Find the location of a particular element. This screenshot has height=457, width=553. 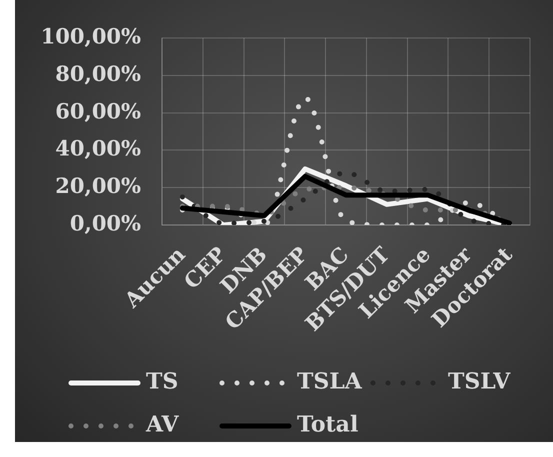

y-tick-label: 0,00% is located at coordinates (106, 223).